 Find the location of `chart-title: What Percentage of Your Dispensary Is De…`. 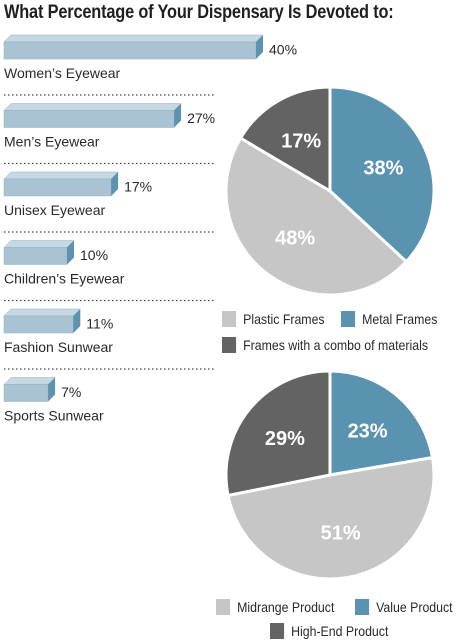

chart-title: What Percentage of Your Dispensary Is De… is located at coordinates (199, 12).